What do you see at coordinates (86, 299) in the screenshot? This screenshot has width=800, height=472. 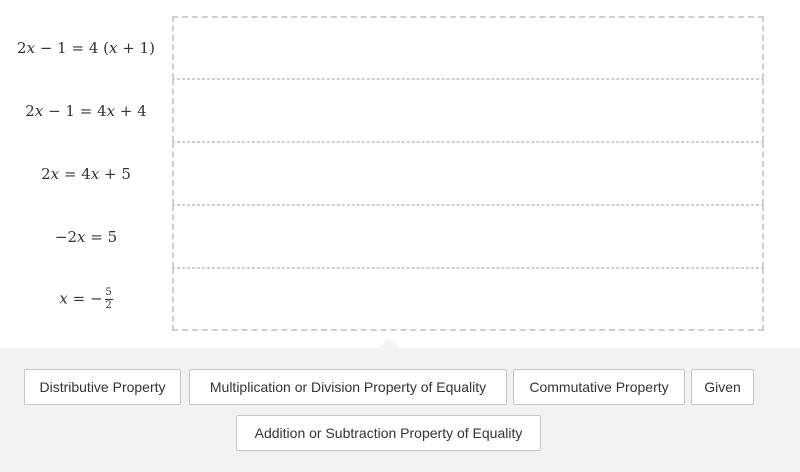 I see `equation-label: x = −5 2` at bounding box center [86, 299].